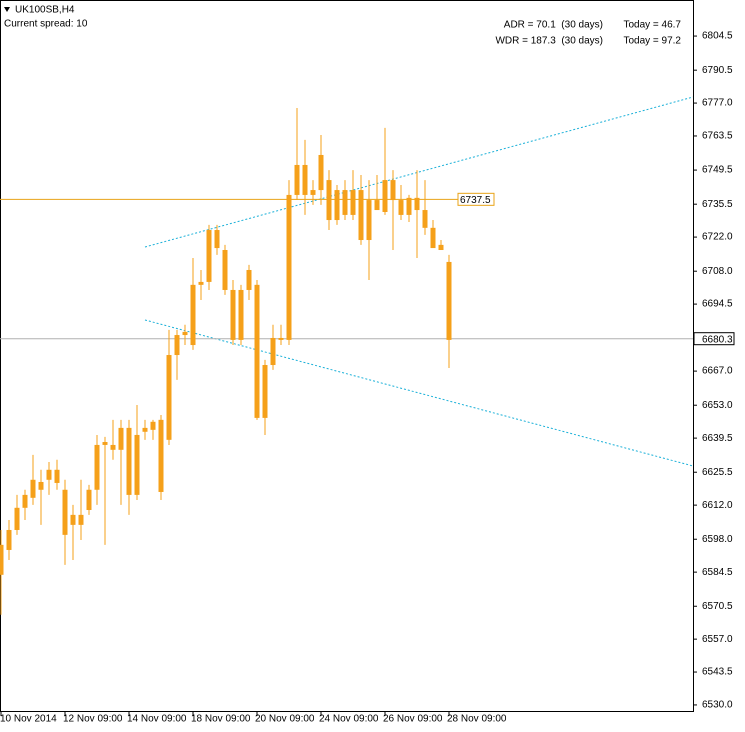 The image size is (745, 732). Describe the element at coordinates (652, 41) in the screenshot. I see `stat-today: Today = 97.2` at that location.